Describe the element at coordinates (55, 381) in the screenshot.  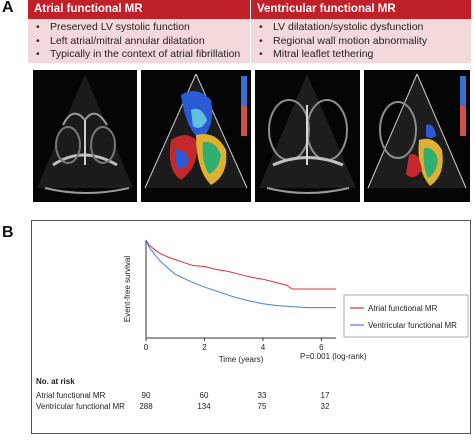
I see `risk-table-title: No. at risk` at that location.